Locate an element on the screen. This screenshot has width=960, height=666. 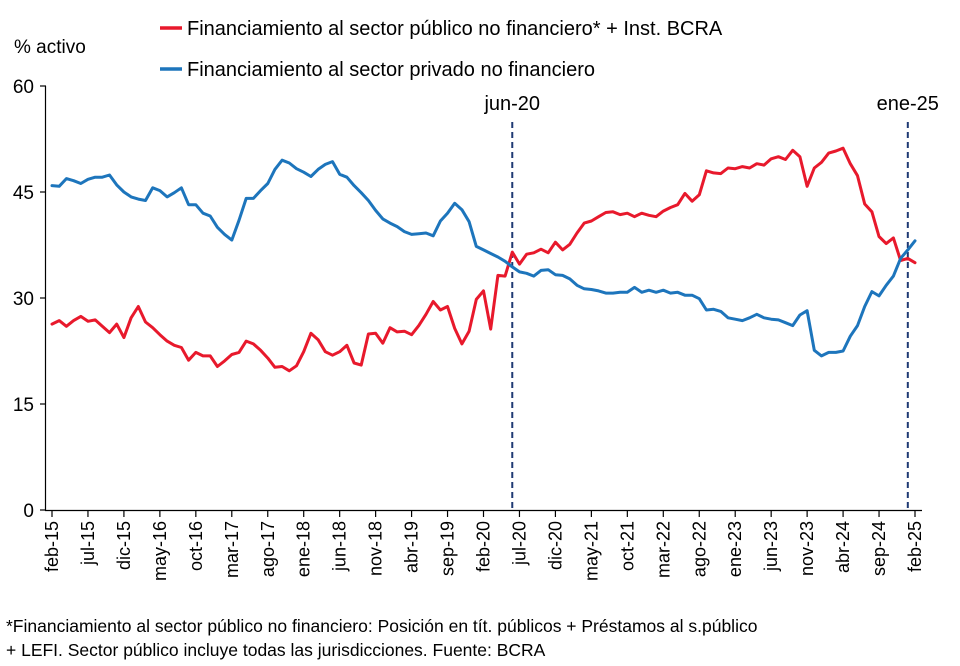
x-tick-label: feb-20 is located at coordinates (484, 546).